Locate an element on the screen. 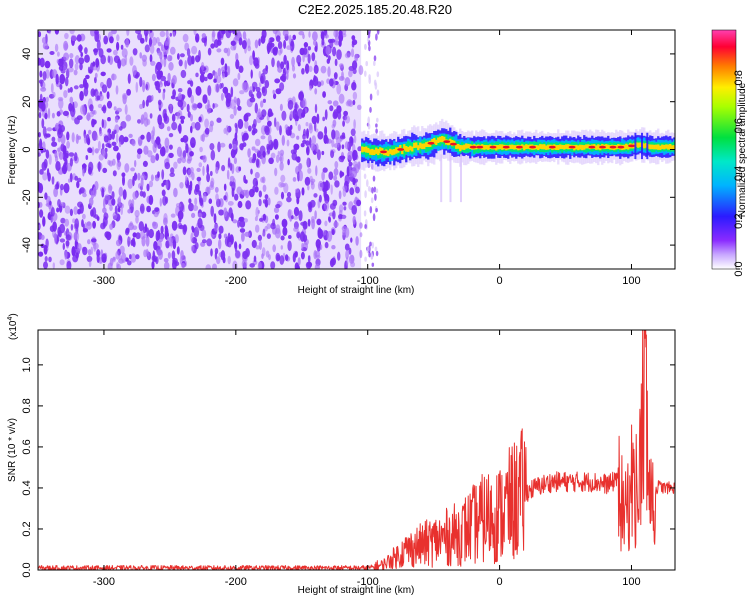  y-tick-label: 40 is located at coordinates (27, 54).